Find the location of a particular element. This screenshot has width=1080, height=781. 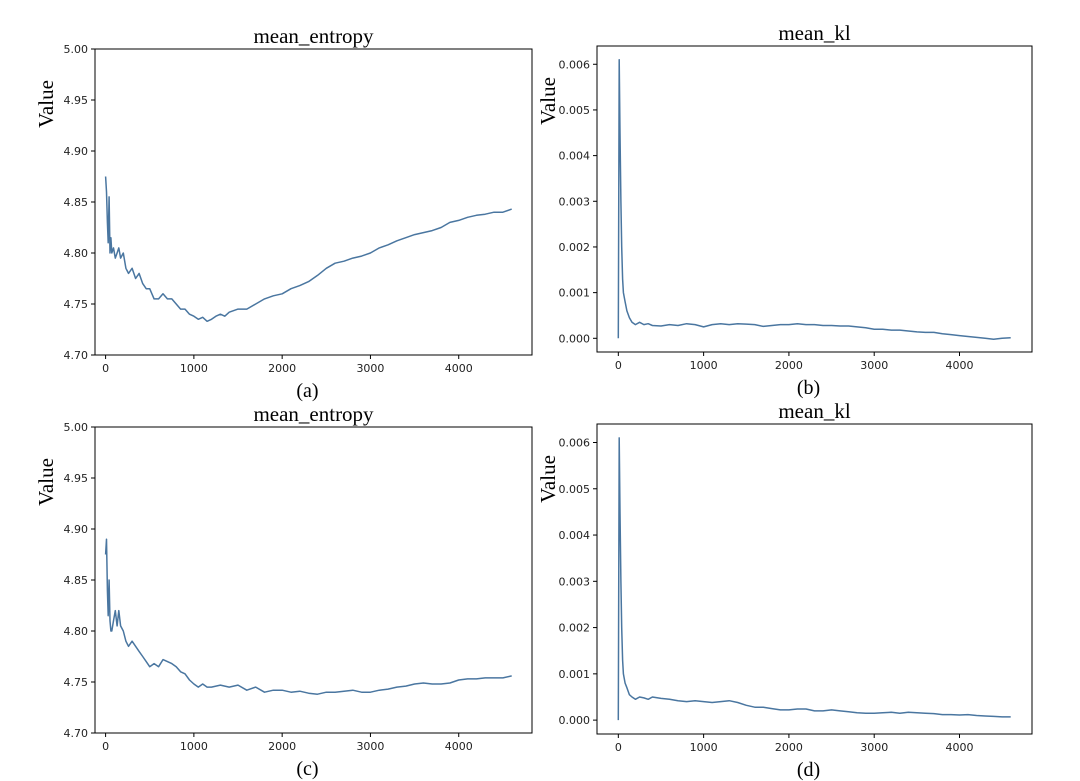

panel-caption: (a) is located at coordinates (307, 391).